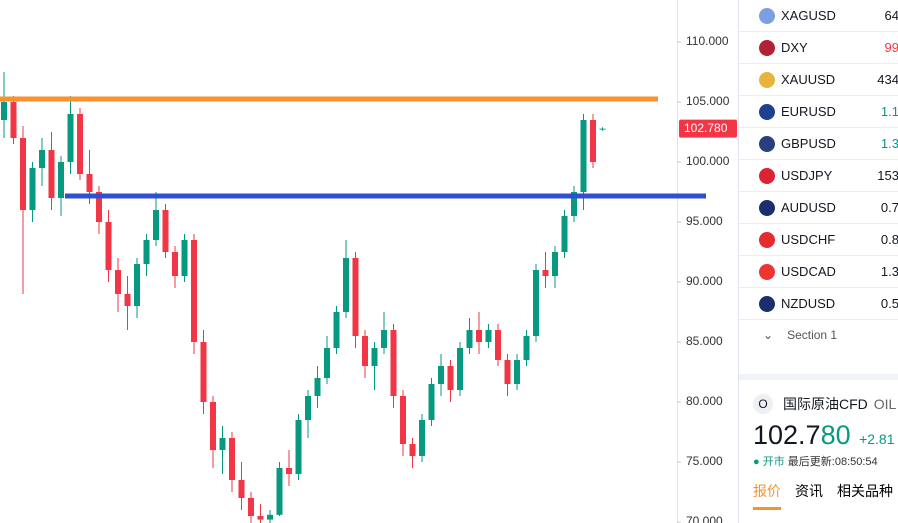  I want to click on y-tick-label: 110.000, so click(707, 41).